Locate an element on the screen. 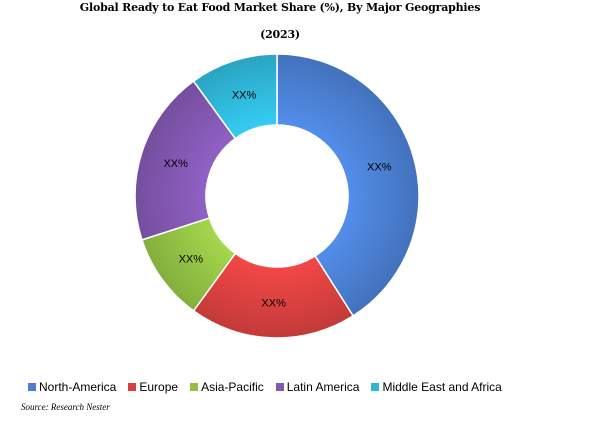 The image size is (616, 428). legend-label: Asia-Pacific is located at coordinates (232, 387).